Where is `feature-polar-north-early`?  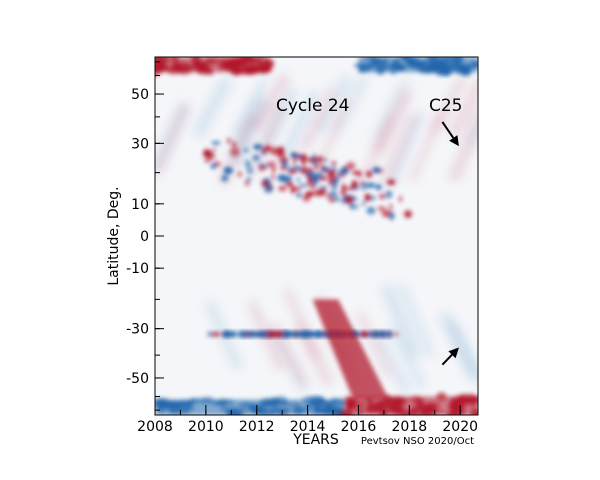
feature-polar-north-early is located at coordinates (215, 67).